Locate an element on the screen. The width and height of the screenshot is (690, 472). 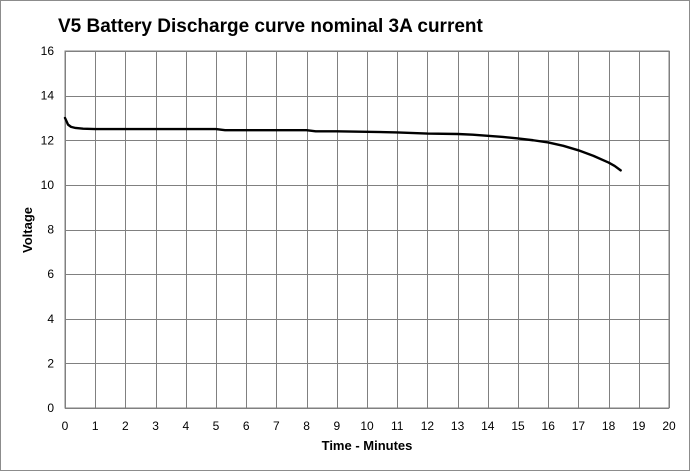
x-tick-label-3: 3 is located at coordinates (155, 426).